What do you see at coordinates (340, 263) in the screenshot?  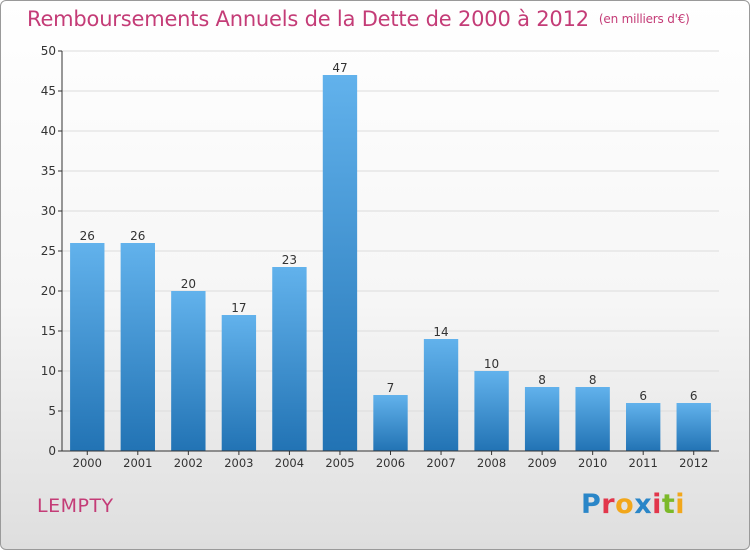 I see `bar-2005` at bounding box center [340, 263].